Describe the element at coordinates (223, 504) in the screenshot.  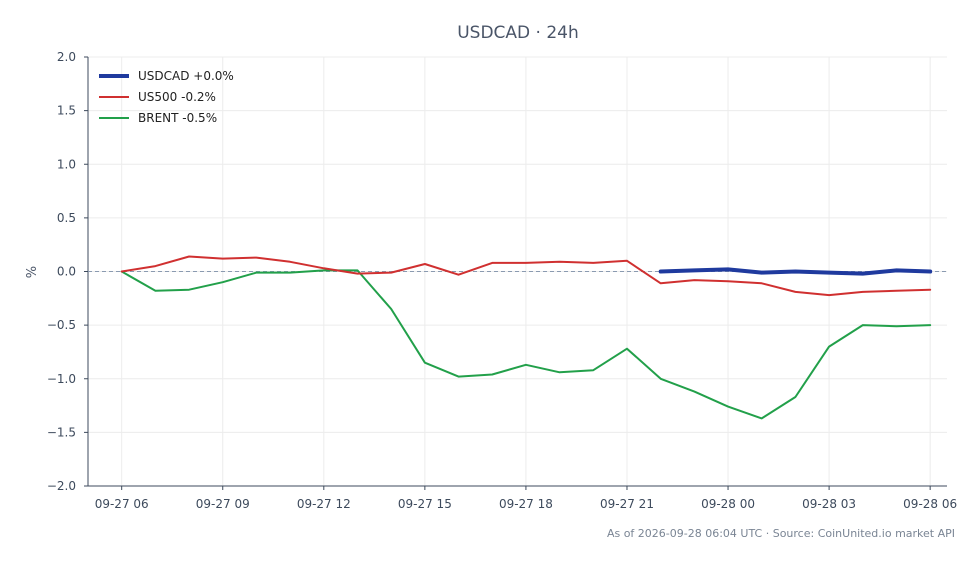
I see `x-tick-label: 09-27 09` at that location.